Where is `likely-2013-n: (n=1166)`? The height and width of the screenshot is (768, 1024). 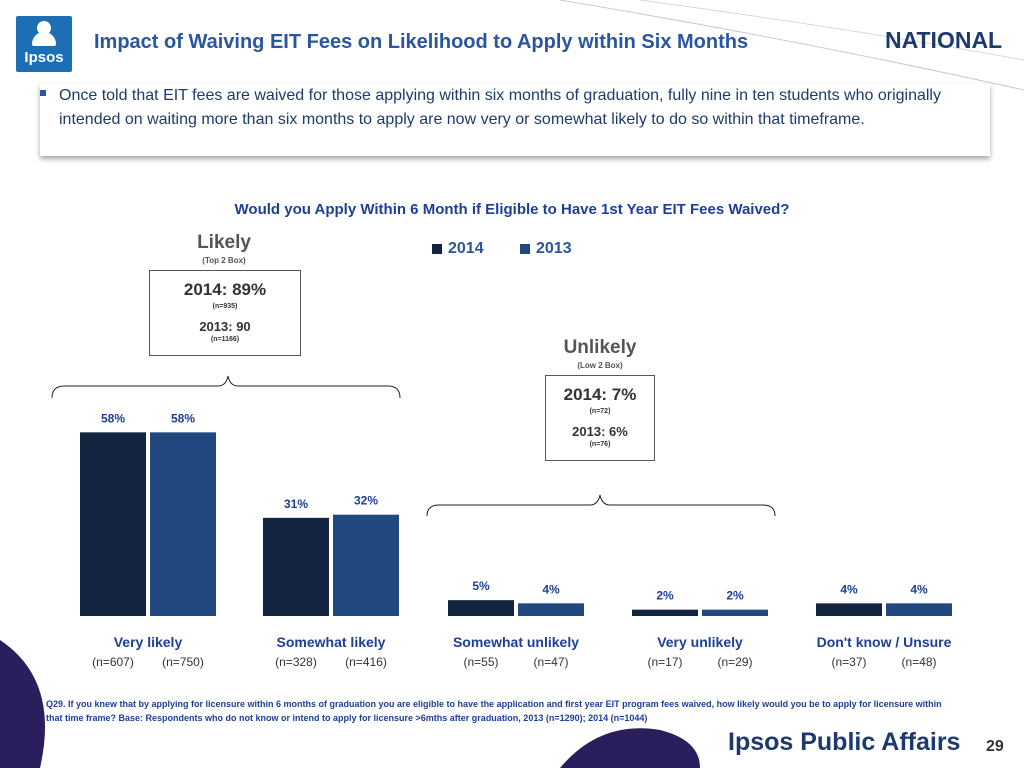
likely-2013-n: (n=1166) is located at coordinates (225, 339).